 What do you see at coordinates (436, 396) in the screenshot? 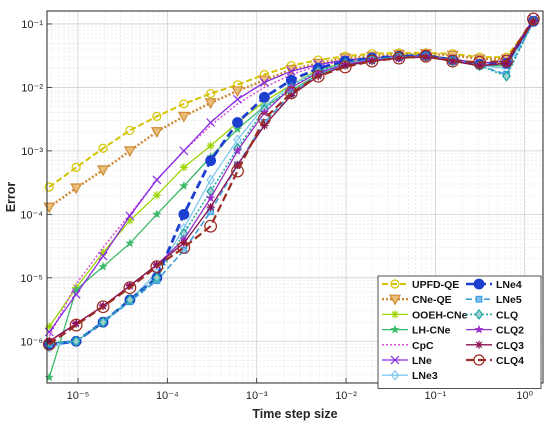
I see `x-tick-label: 10⁻¹` at bounding box center [436, 396].